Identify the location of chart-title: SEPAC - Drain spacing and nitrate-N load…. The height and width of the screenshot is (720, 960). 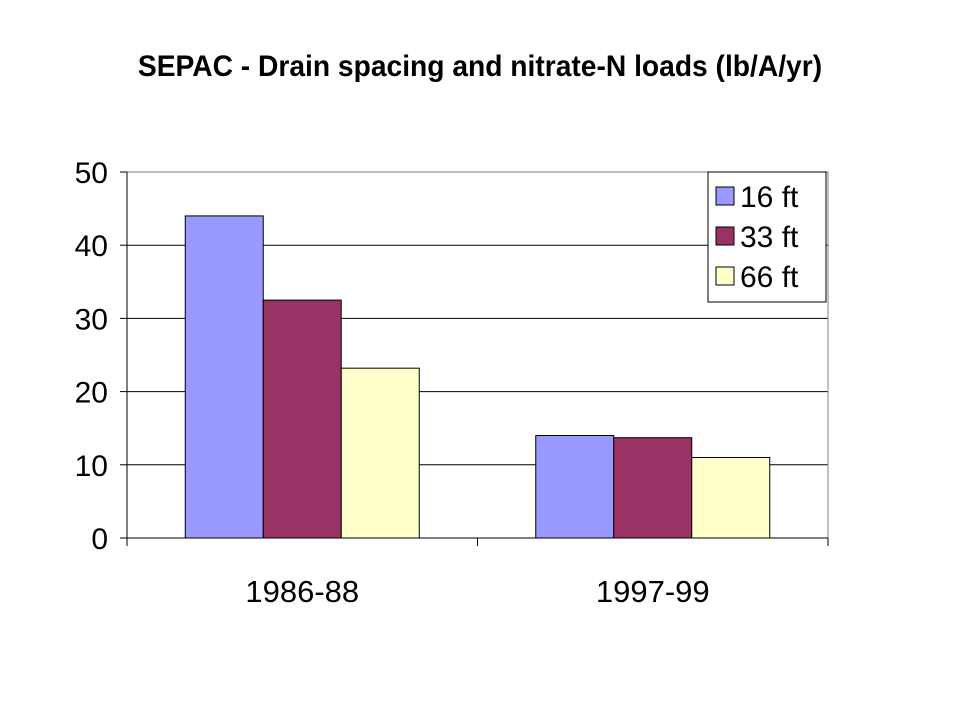
(480, 66).